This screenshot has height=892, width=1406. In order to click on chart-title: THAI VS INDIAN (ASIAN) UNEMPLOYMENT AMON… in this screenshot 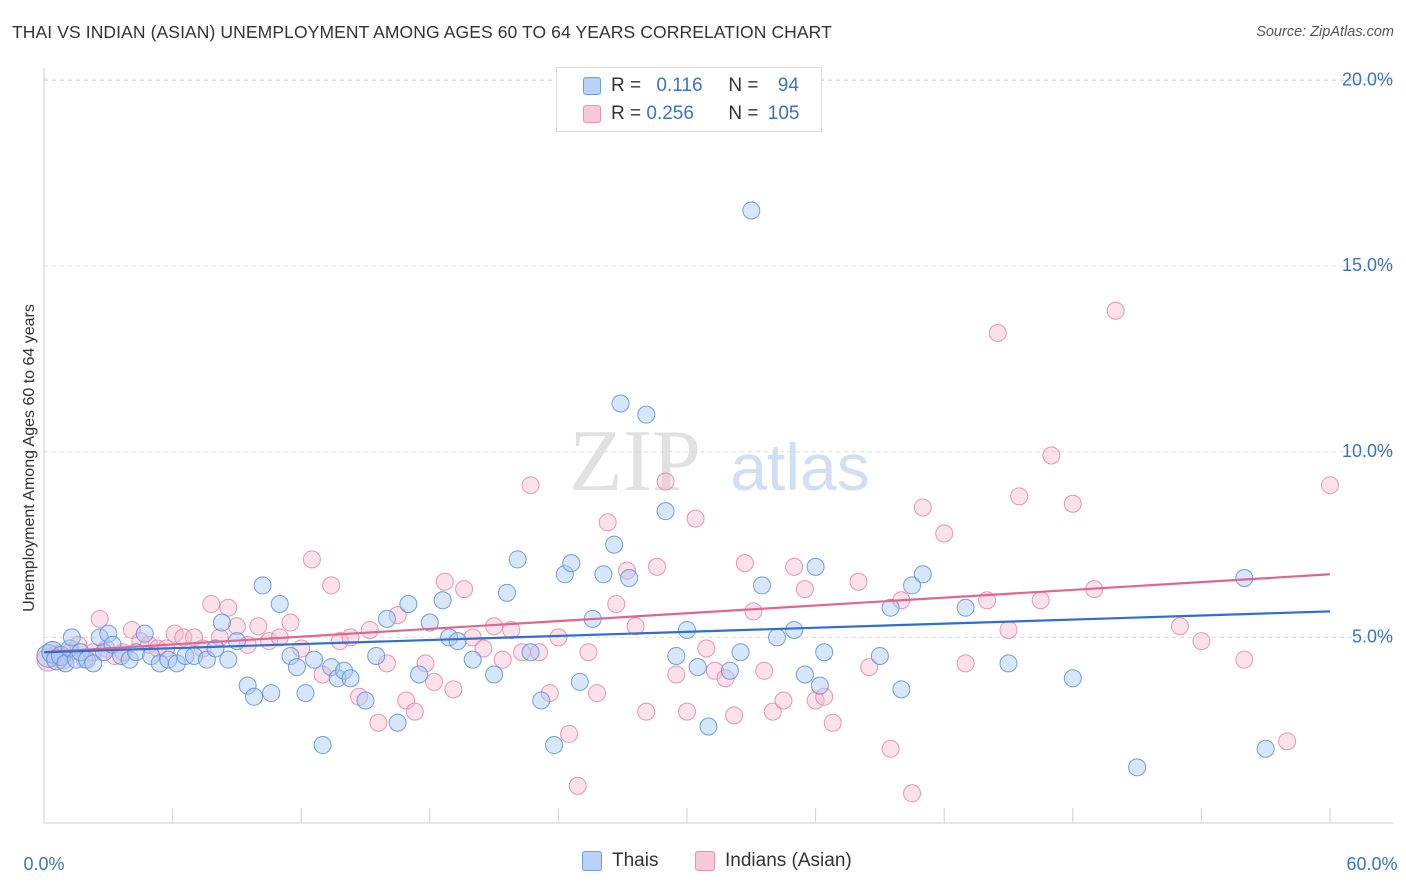, I will do `click(422, 32)`.